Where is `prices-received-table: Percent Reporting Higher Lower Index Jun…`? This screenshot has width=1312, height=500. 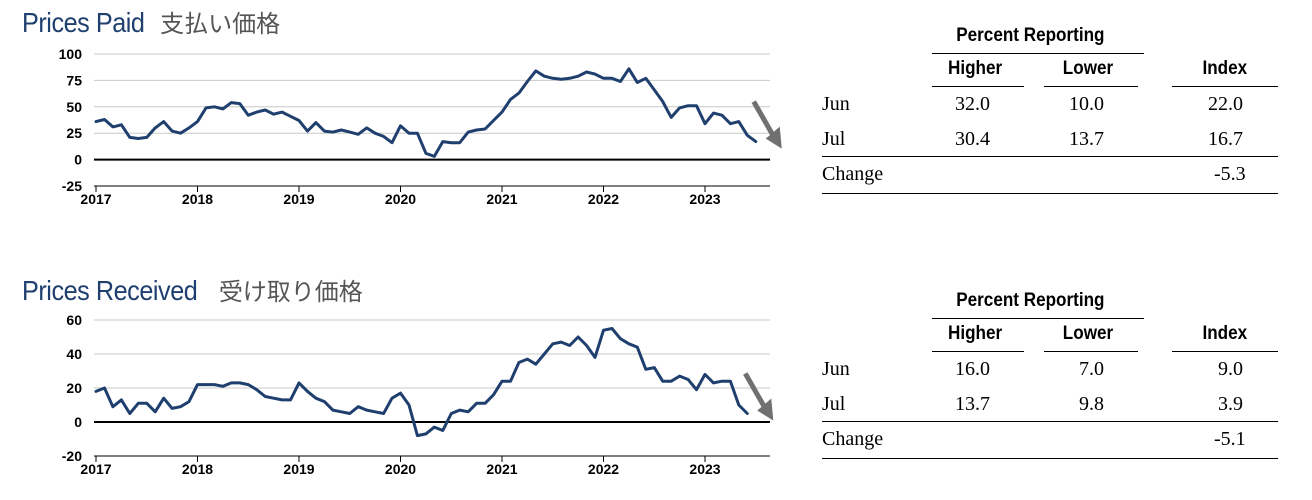
prices-received-table: Percent Reporting Higher Lower Index Jun… is located at coordinates (1050, 377).